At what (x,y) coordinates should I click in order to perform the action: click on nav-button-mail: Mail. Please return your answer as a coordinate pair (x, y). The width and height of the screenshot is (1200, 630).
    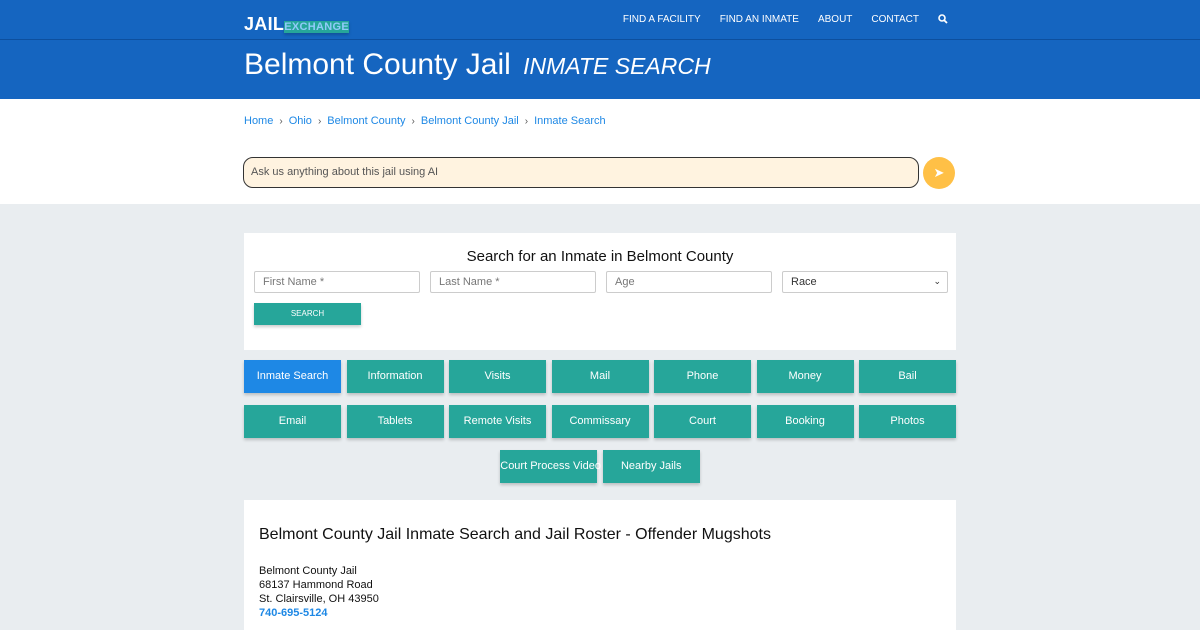
    Looking at the image, I should click on (600, 376).